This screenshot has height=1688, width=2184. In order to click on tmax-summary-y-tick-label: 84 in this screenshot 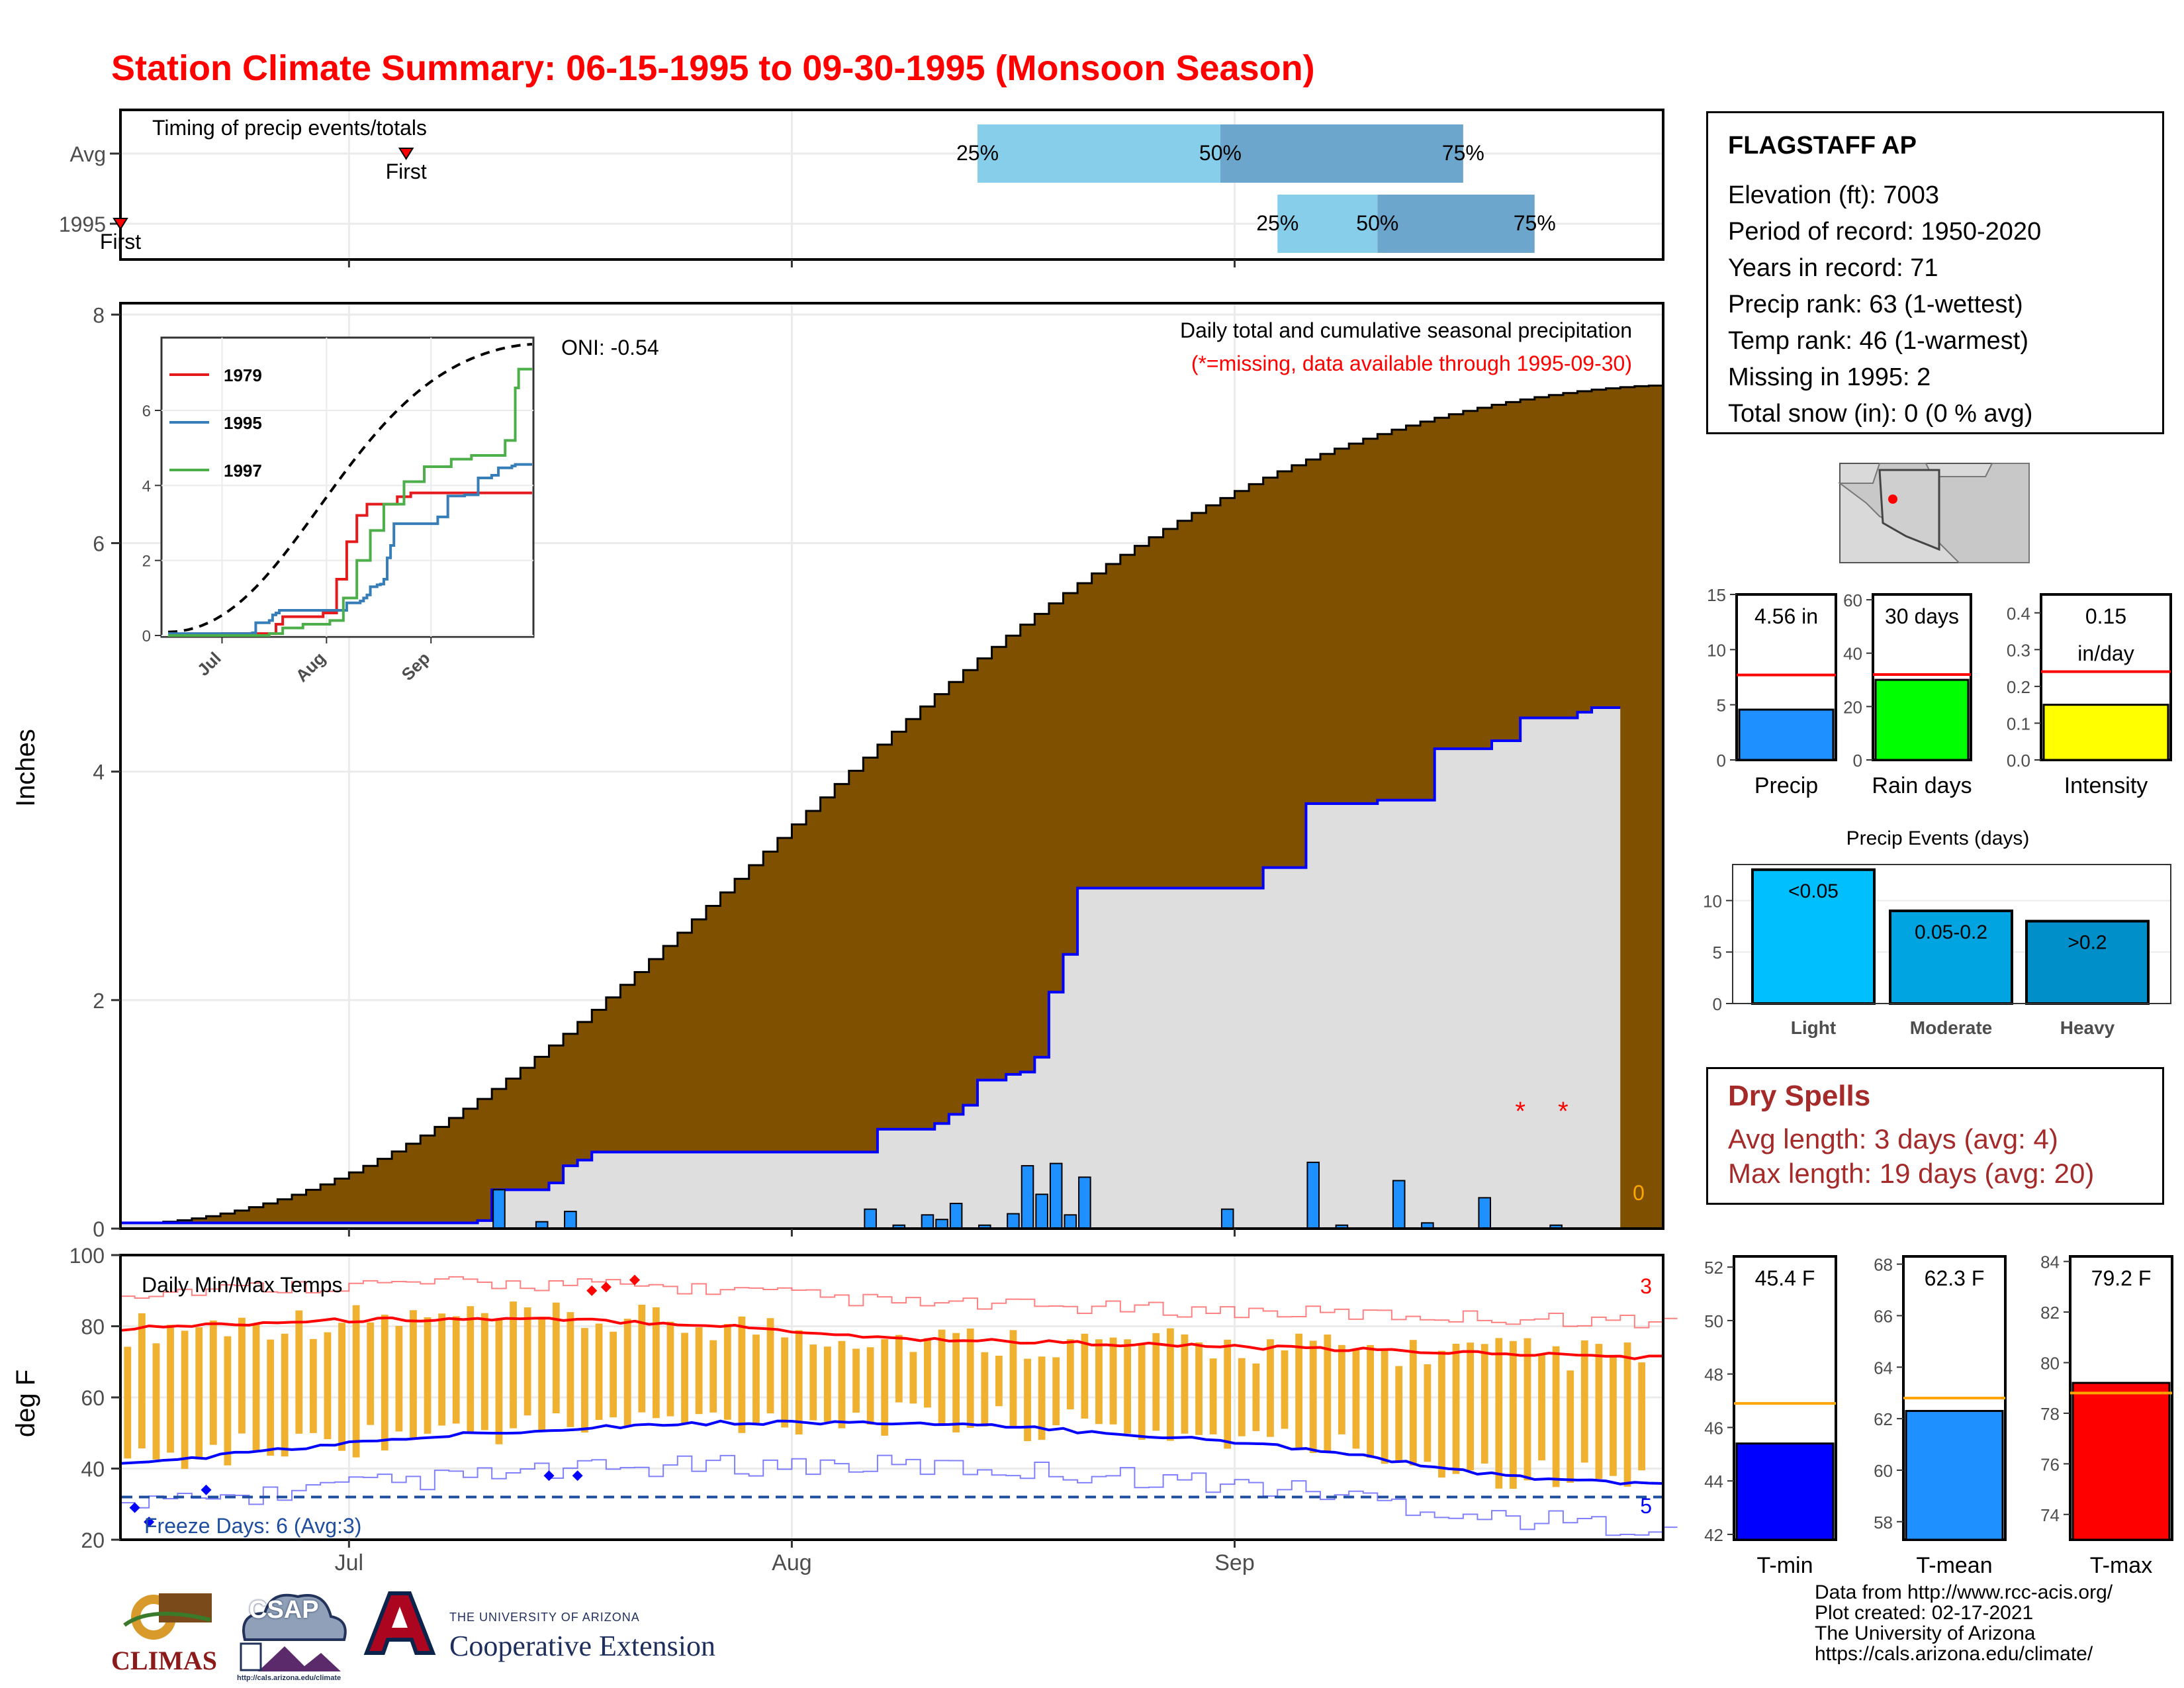, I will do `click(2050, 1262)`.